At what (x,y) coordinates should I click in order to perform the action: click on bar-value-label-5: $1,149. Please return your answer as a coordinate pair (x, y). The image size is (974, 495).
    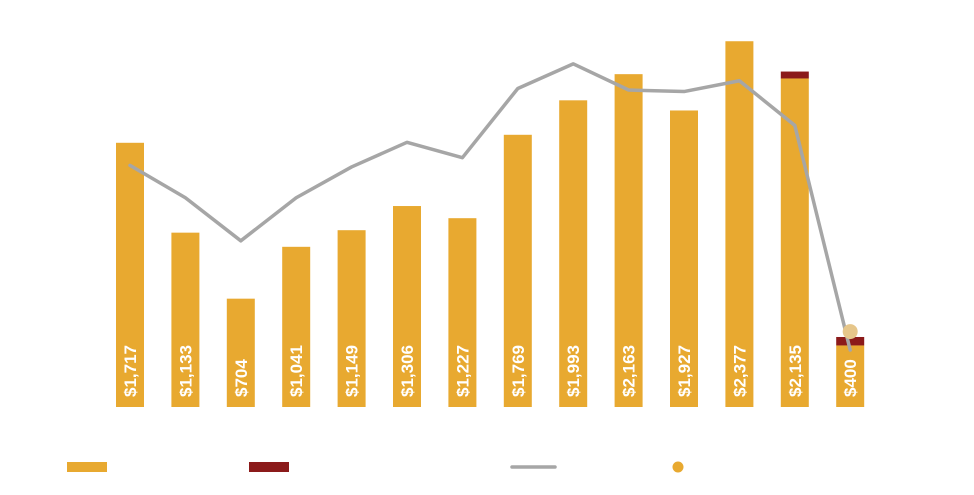
    Looking at the image, I should click on (352, 371).